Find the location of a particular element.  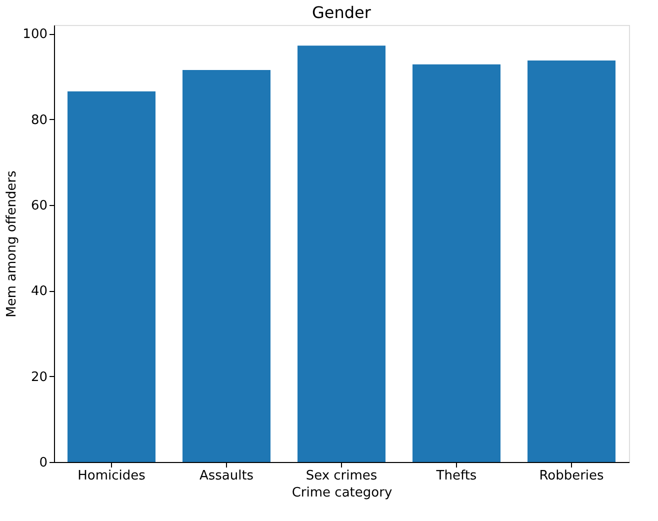

y-tick-label: 0 is located at coordinates (43, 463).